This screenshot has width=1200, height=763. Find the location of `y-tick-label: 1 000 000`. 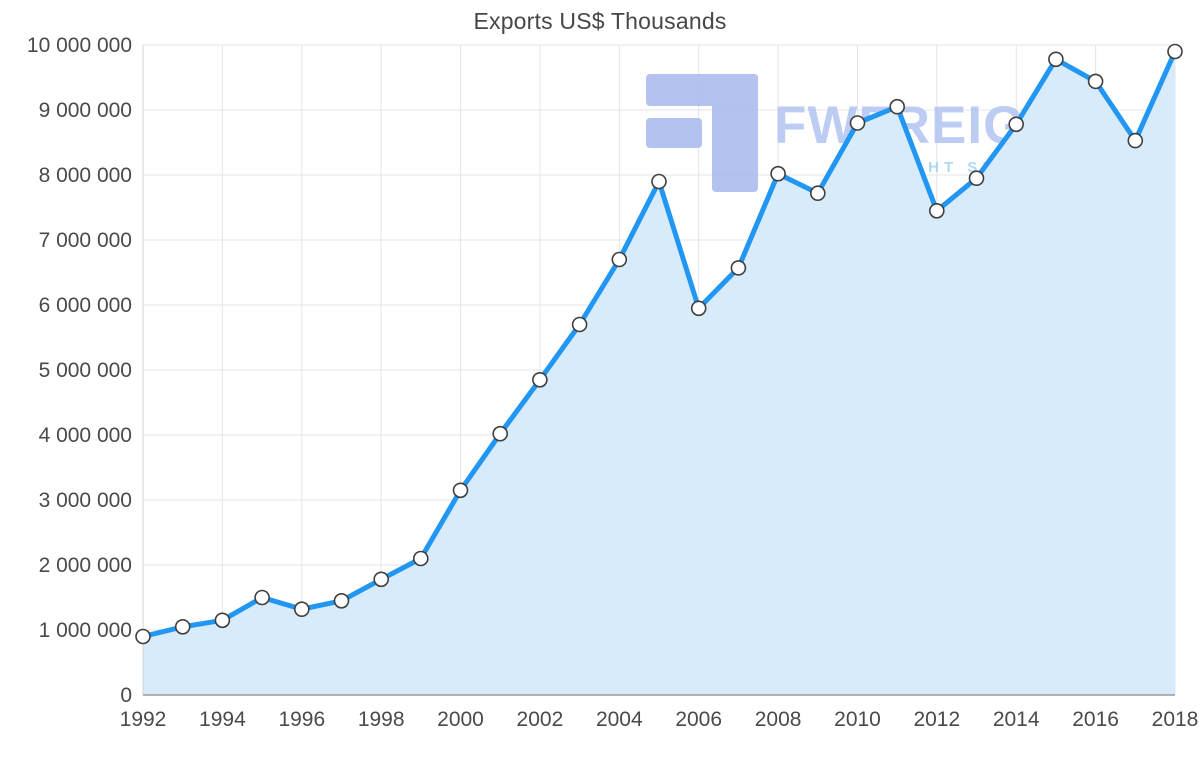

y-tick-label: 1 000 000 is located at coordinates (85, 630).